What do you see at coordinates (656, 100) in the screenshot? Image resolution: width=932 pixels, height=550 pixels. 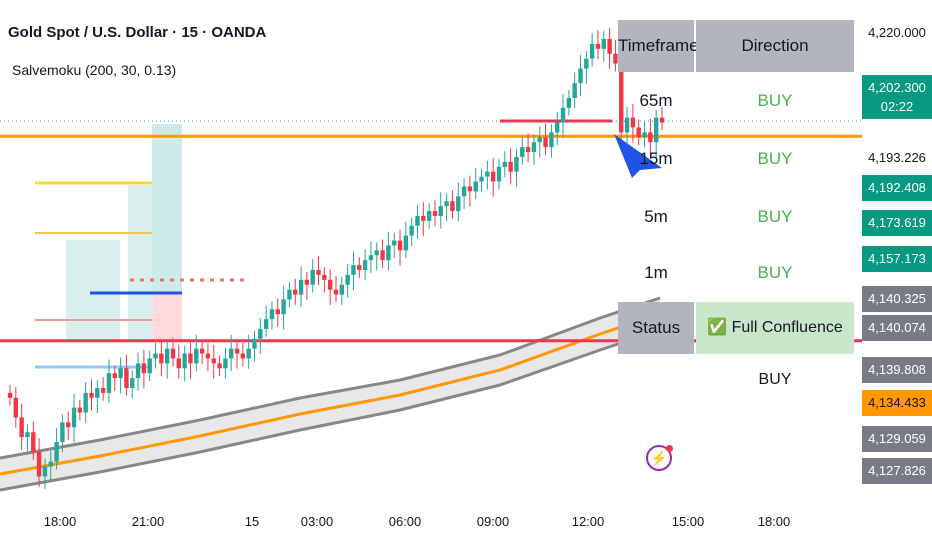 I see `row-65m-timeframe: 65m` at bounding box center [656, 100].